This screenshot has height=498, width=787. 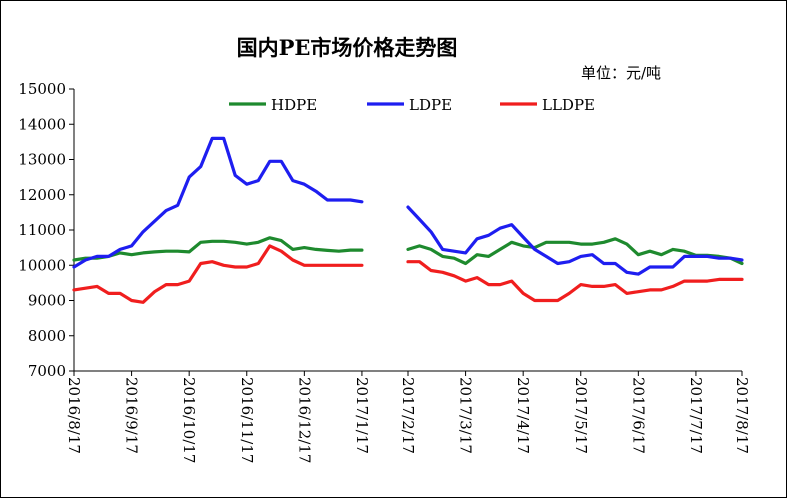 I want to click on x-tick-label: 2016/8/17, so click(x=74, y=415).